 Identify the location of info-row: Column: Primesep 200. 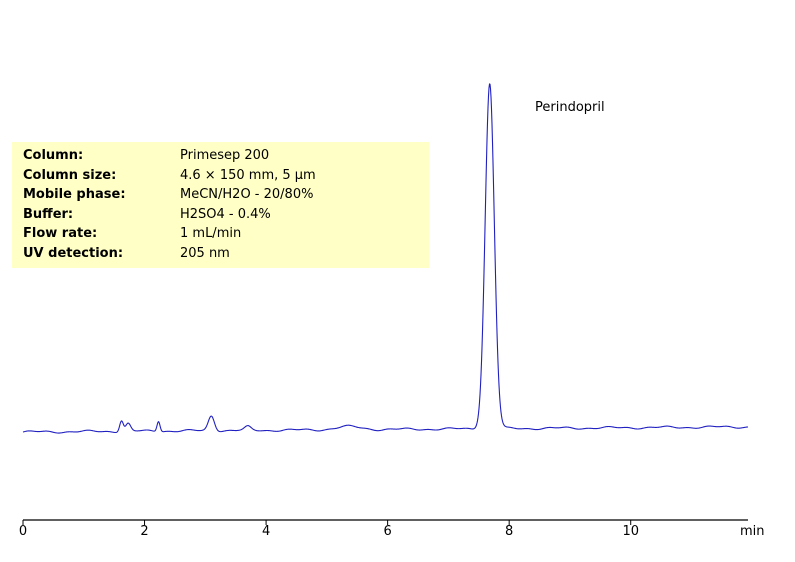
(146, 156).